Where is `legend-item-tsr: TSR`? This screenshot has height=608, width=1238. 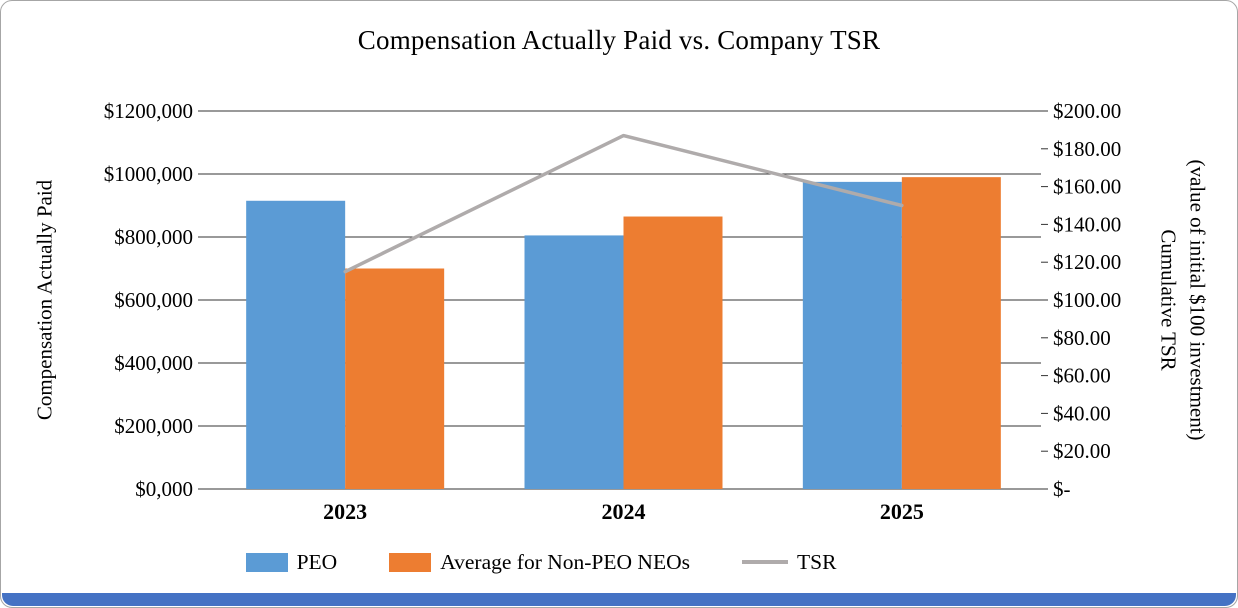
legend-item-tsr: TSR is located at coordinates (789, 562).